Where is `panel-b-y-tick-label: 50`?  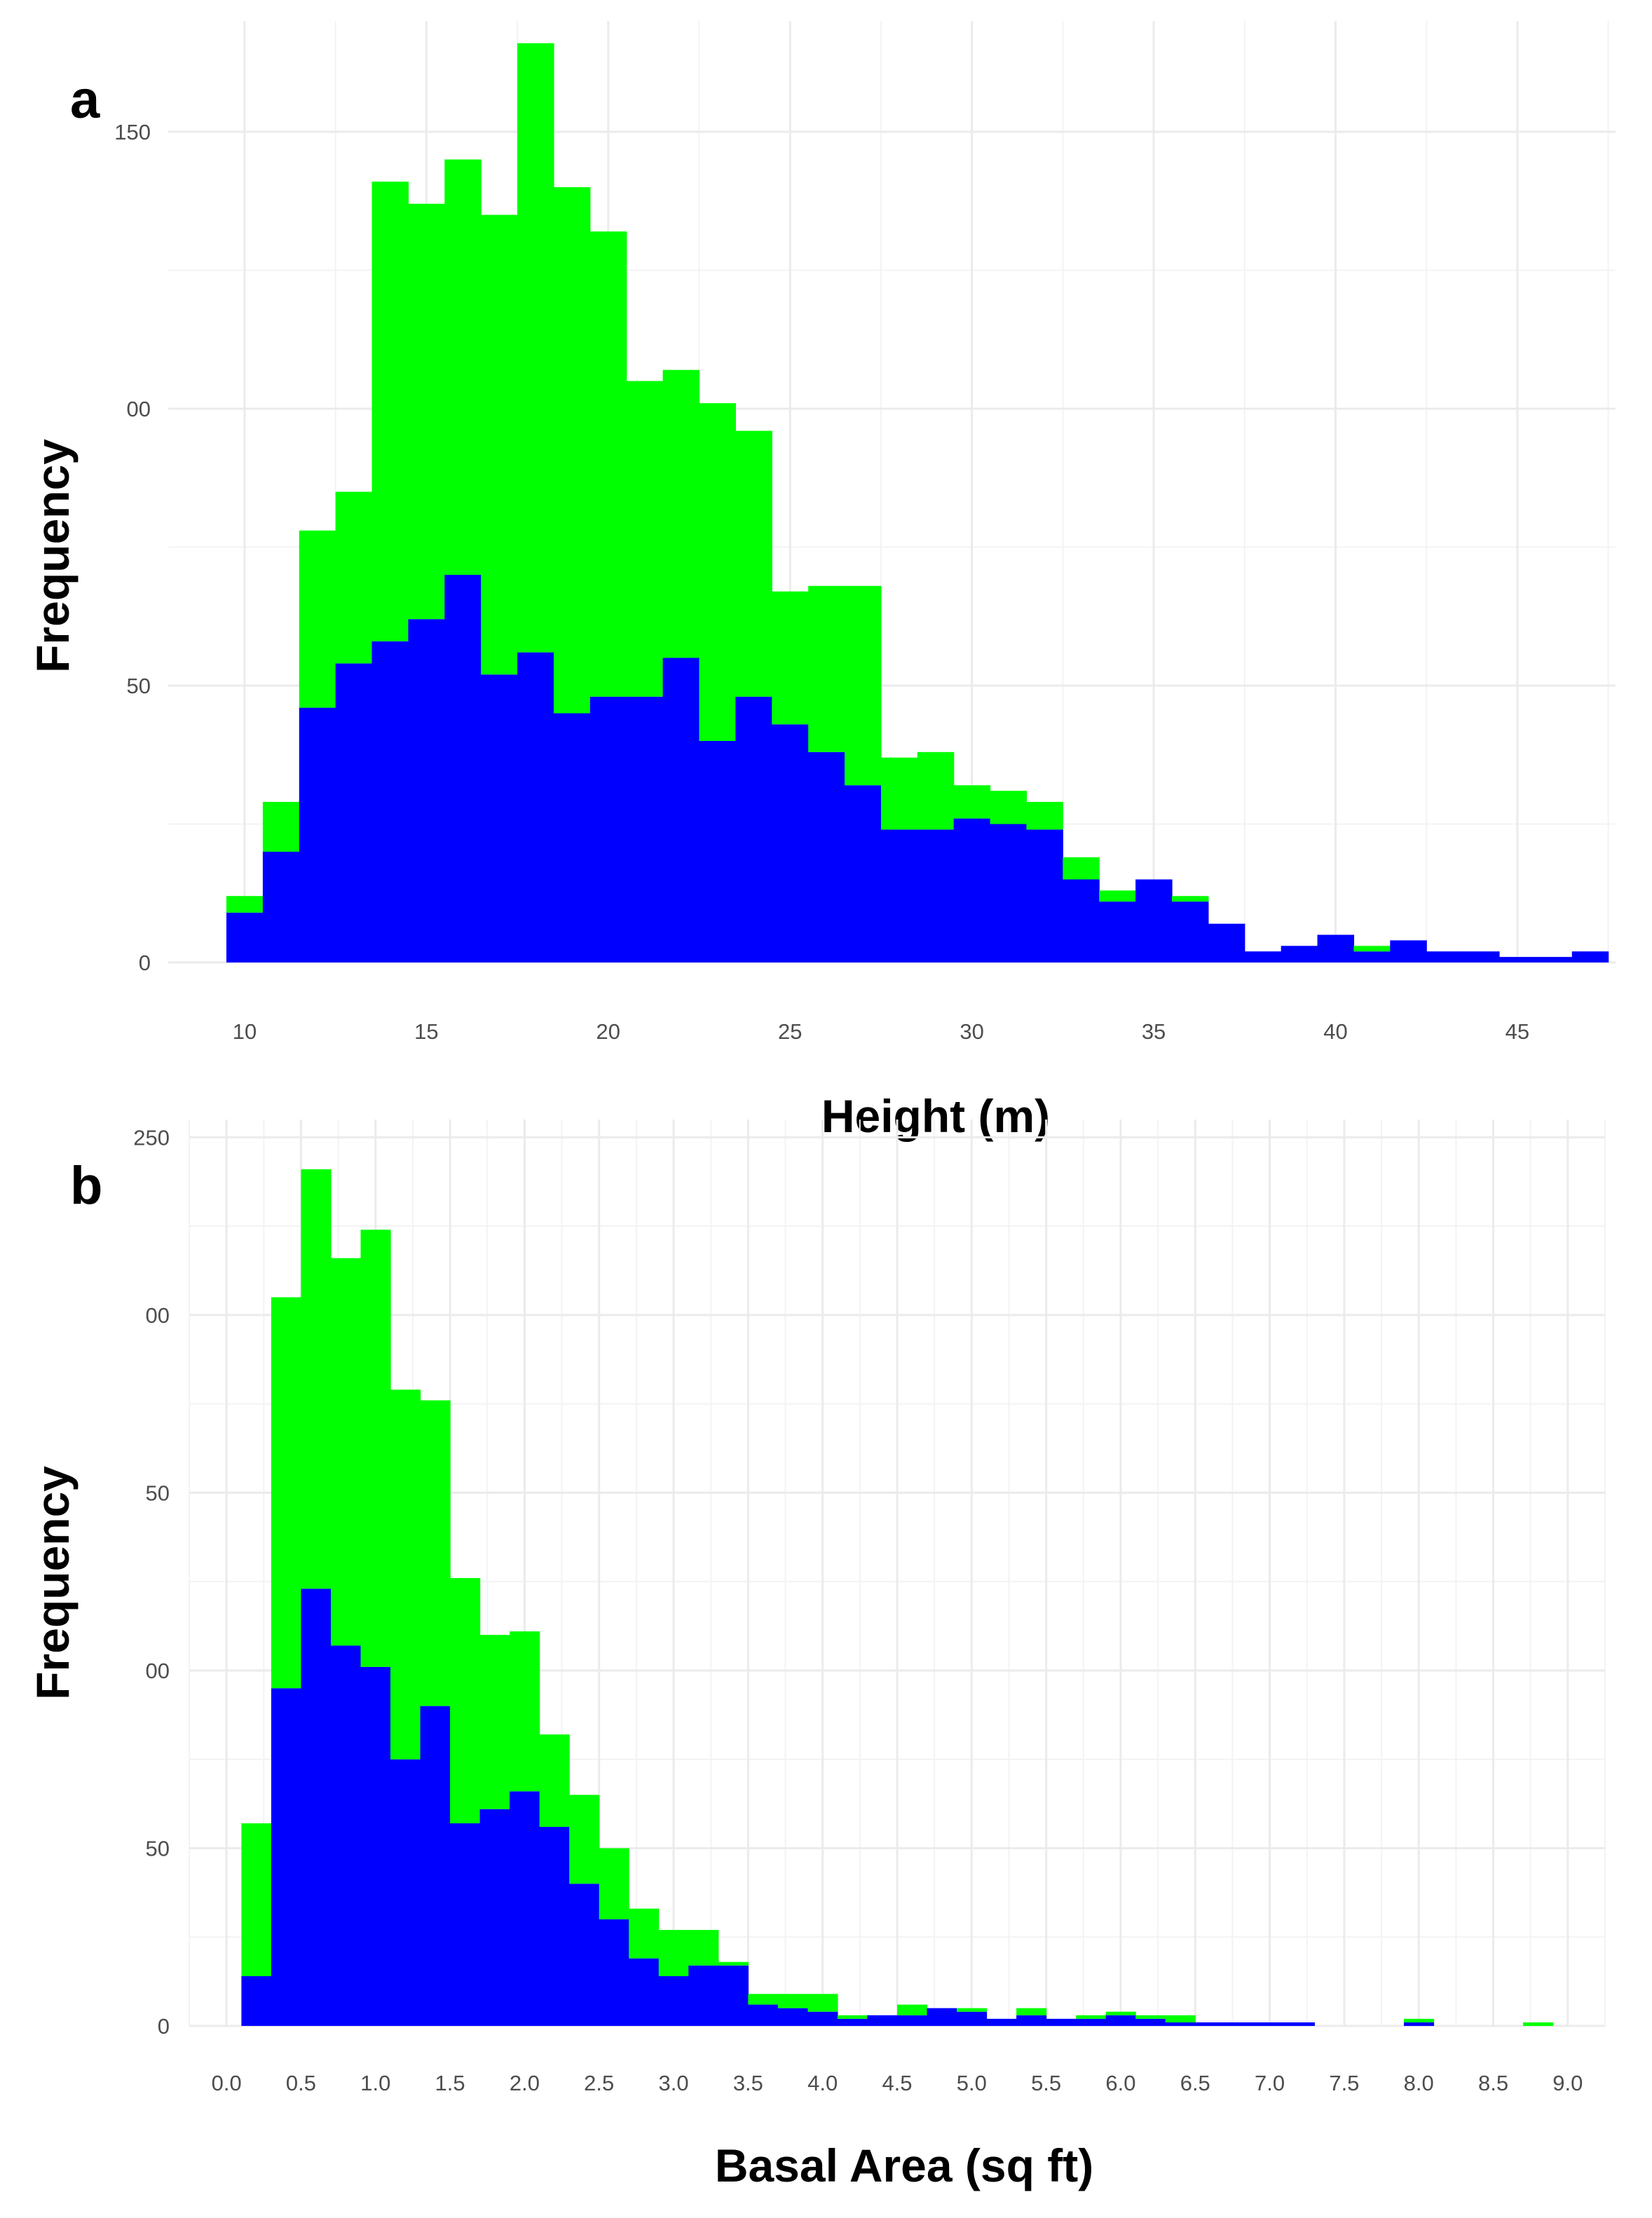
panel-b-y-tick-label: 50 is located at coordinates (158, 1848).